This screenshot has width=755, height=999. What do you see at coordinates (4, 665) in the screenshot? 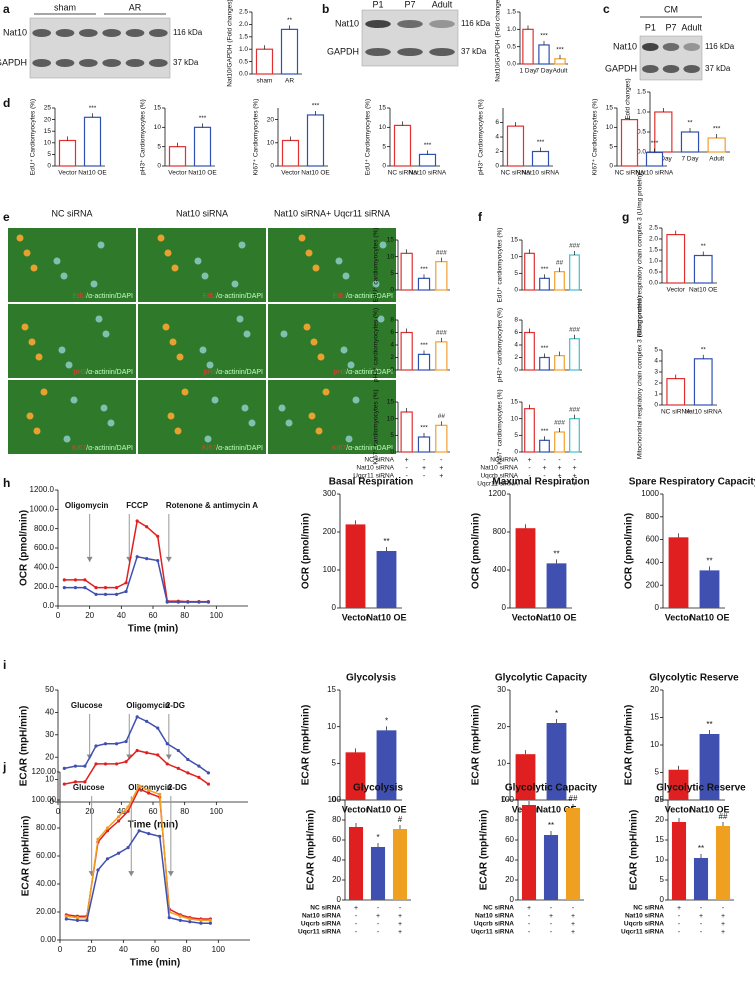
I see `panel-letter: i` at bounding box center [4, 665].